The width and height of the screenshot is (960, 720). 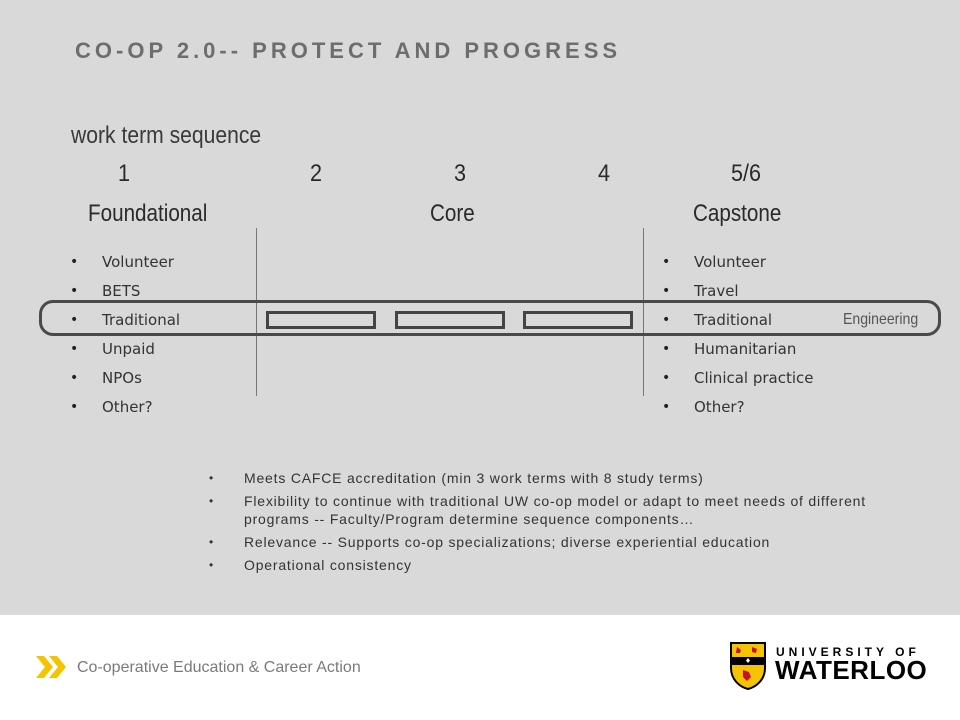 What do you see at coordinates (148, 213) in the screenshot?
I see `phase-foundational: Foundational` at bounding box center [148, 213].